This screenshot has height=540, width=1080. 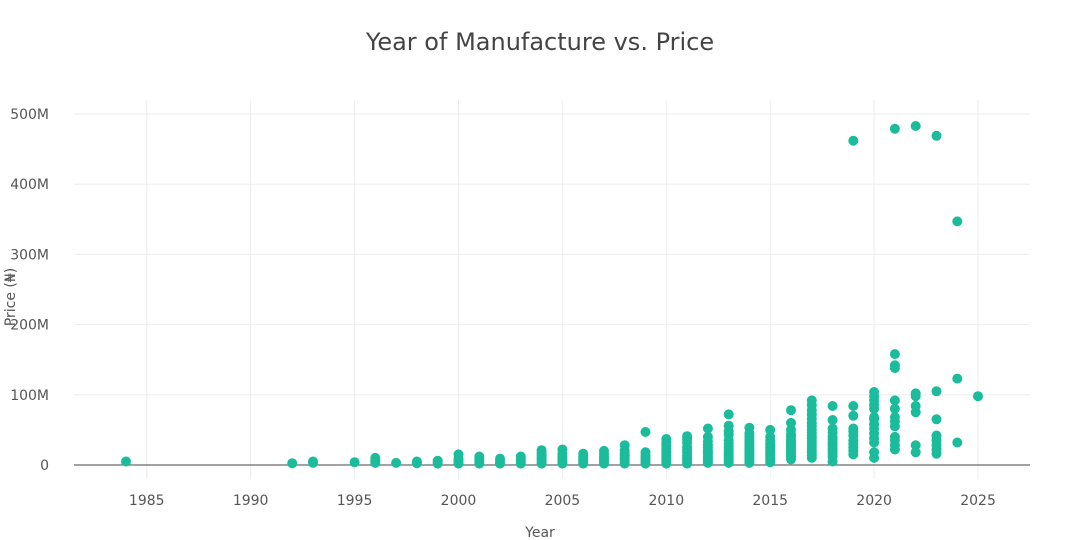 I want to click on x-tick-label: 1985, so click(x=147, y=501).